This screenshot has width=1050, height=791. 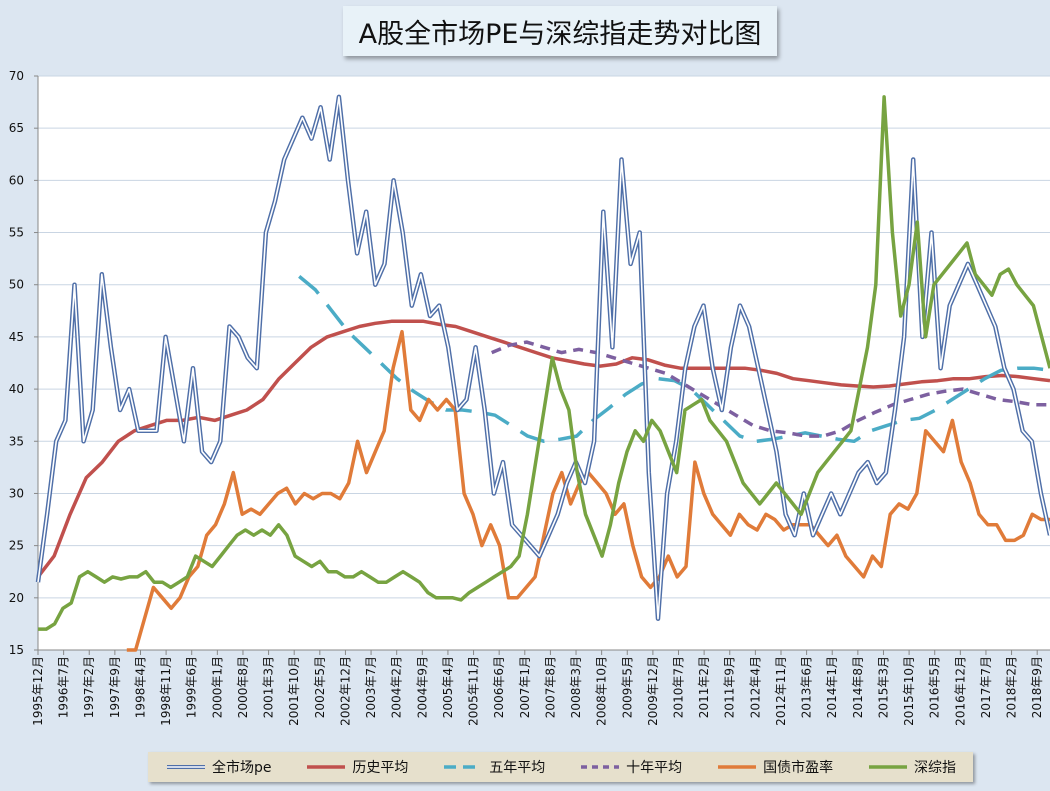 I want to click on x-tick-label: 2000年8月, so click(x=243, y=687).